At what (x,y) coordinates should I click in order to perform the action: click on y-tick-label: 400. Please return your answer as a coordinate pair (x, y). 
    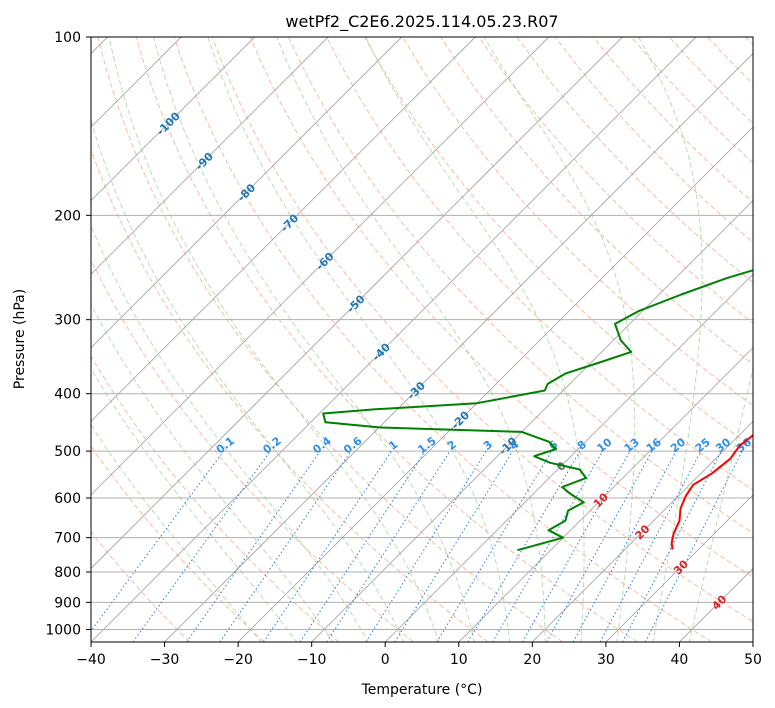
    Looking at the image, I should click on (67, 395).